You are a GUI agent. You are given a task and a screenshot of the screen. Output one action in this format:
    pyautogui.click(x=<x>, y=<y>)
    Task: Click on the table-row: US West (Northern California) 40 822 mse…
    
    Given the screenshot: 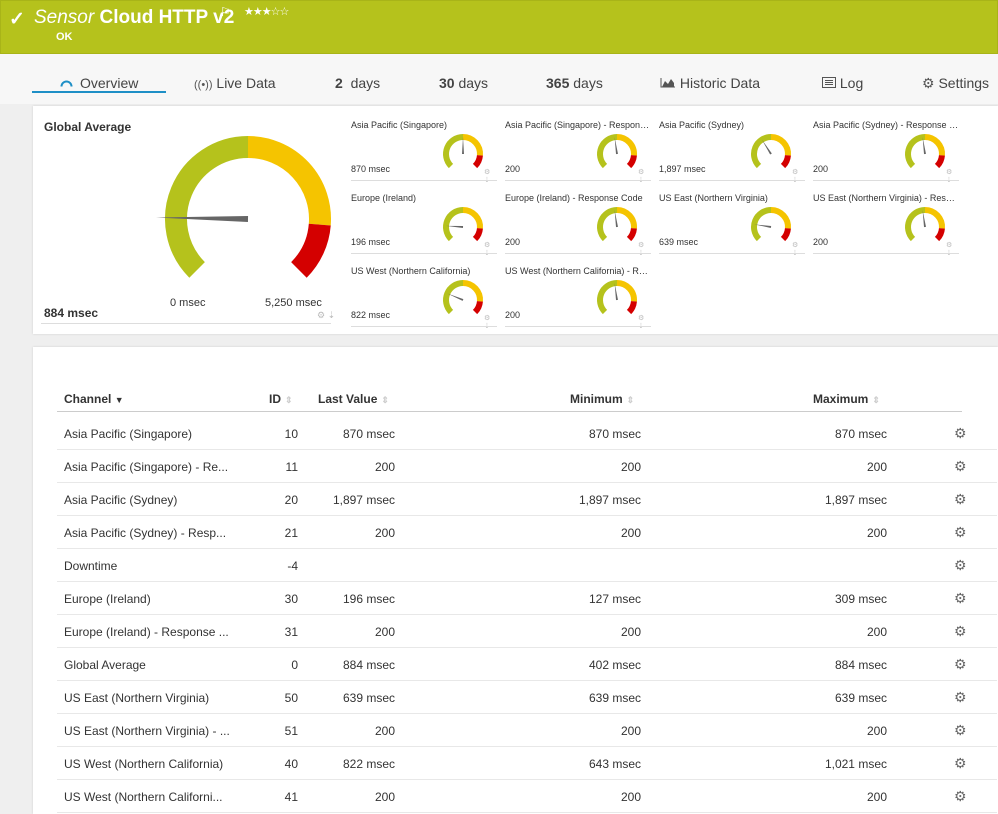 What is the action you would take?
    pyautogui.click(x=527, y=763)
    